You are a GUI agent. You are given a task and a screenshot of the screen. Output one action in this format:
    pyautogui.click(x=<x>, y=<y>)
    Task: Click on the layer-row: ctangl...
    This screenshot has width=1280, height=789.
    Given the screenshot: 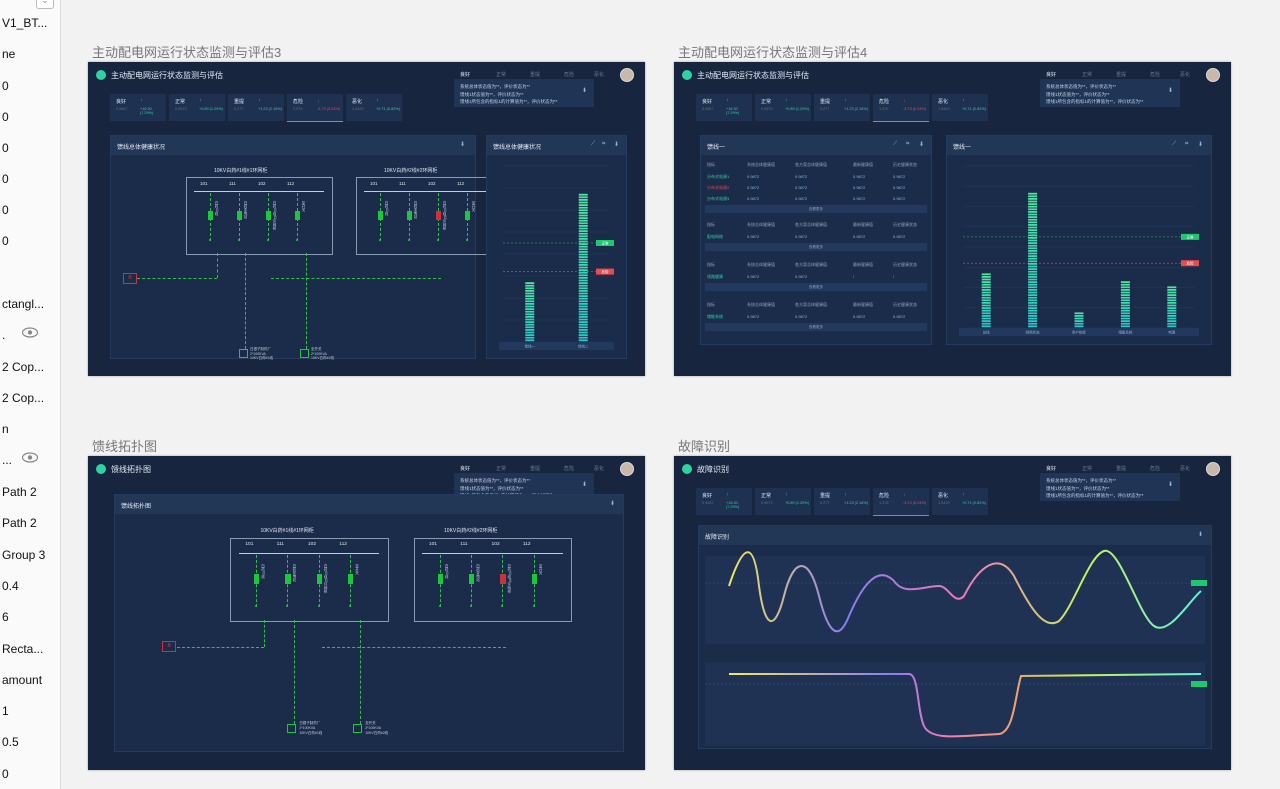 What is the action you would take?
    pyautogui.click(x=30, y=303)
    